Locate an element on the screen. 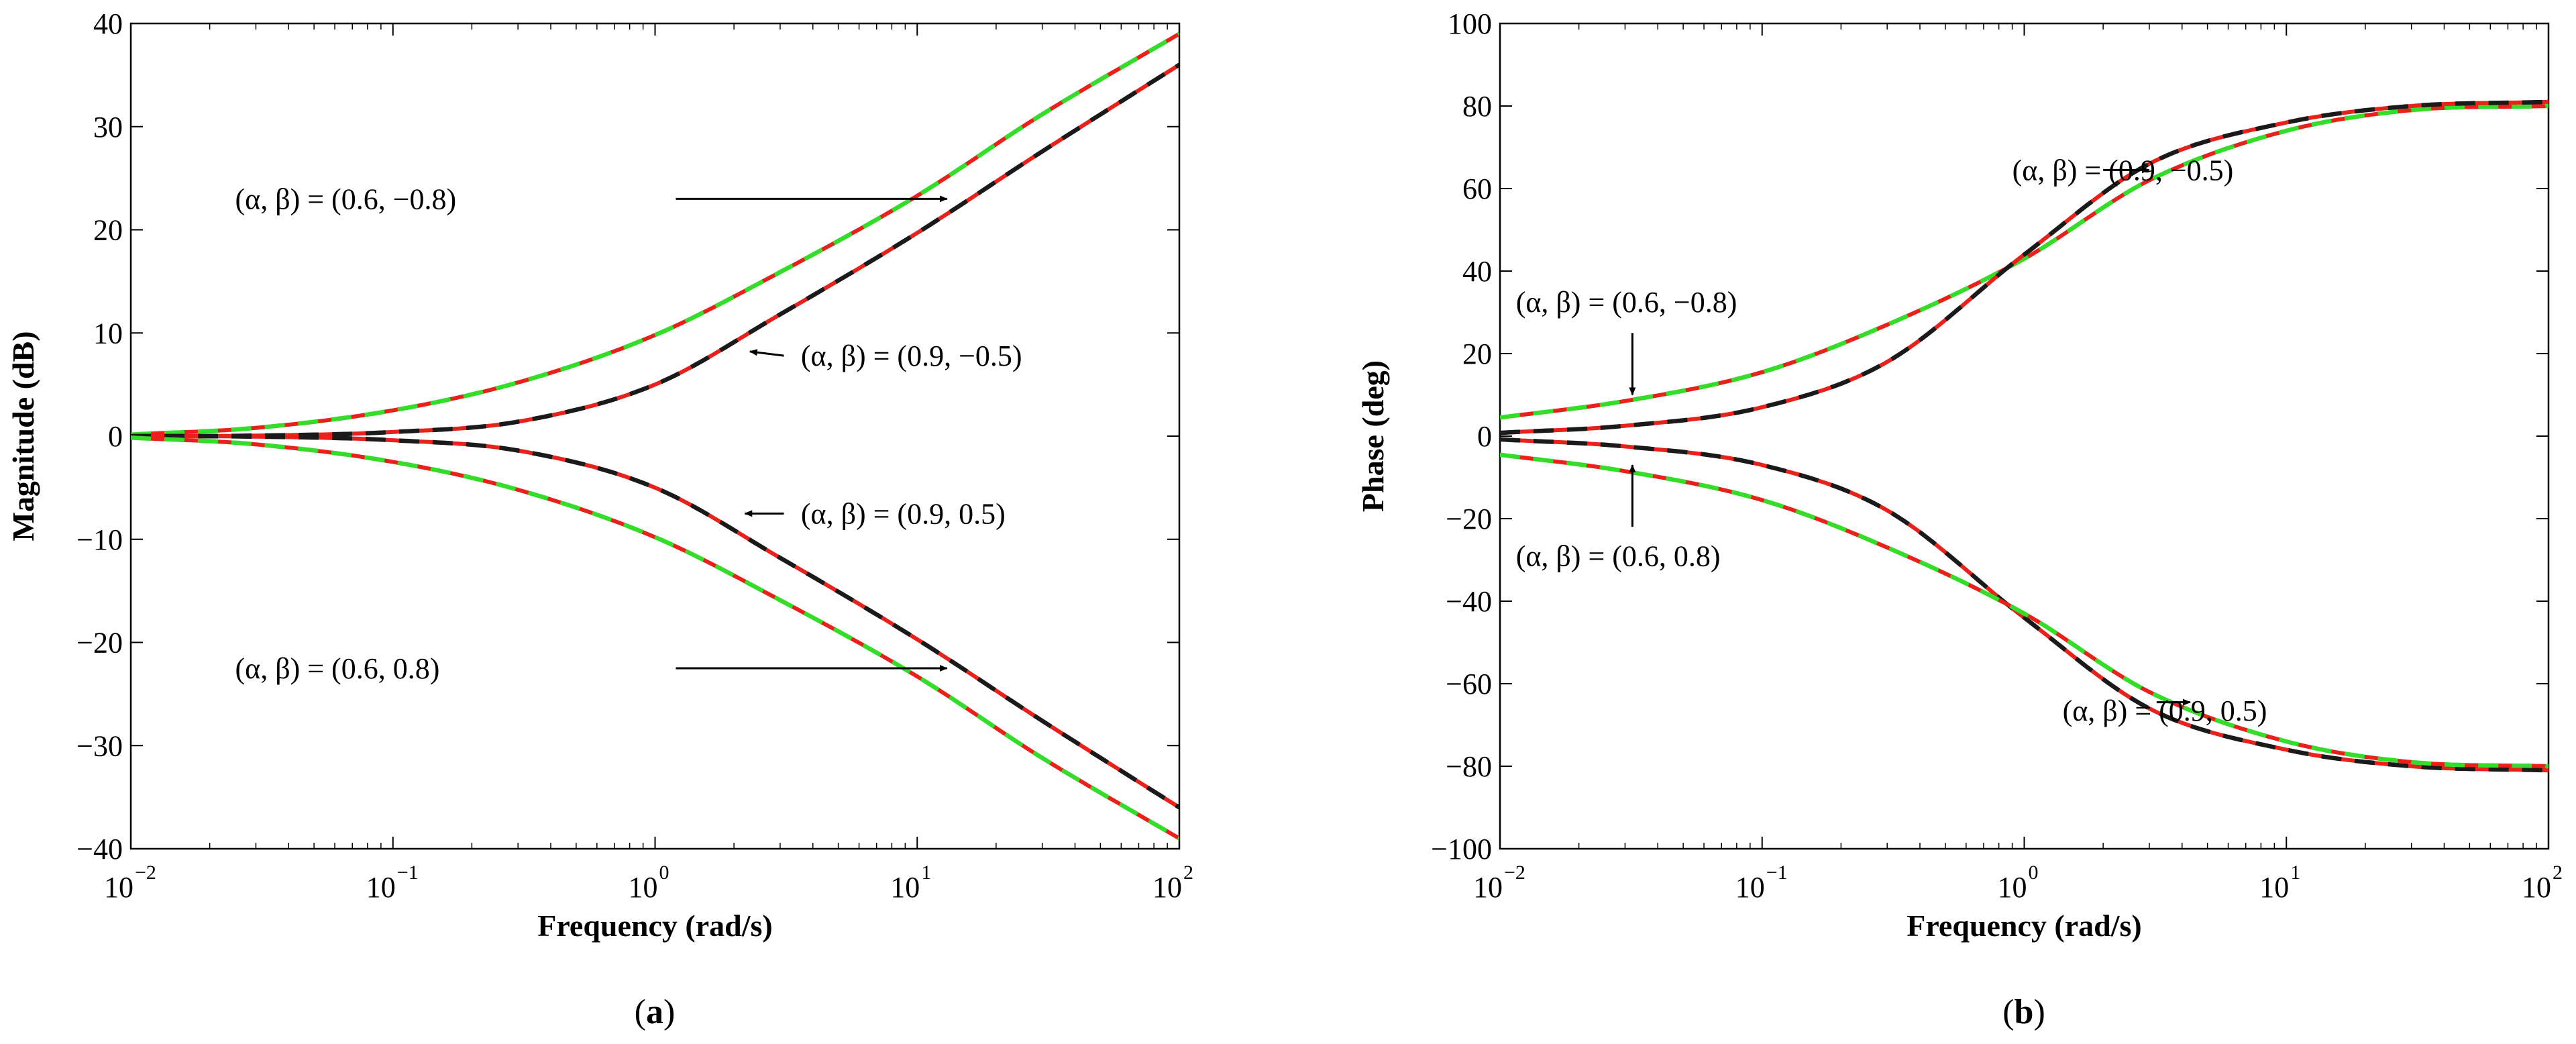 The height and width of the screenshot is (1044, 2576). y-tick-label: −100 is located at coordinates (1461, 849).